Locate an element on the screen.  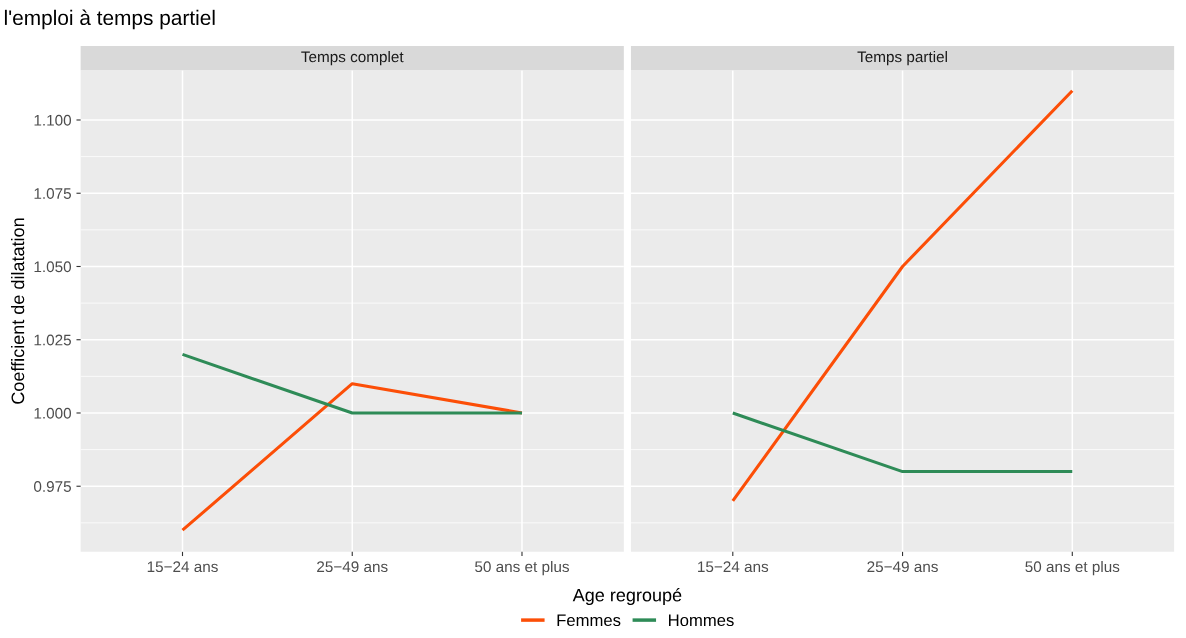
y-tick-label: 1.025 is located at coordinates (52, 340).